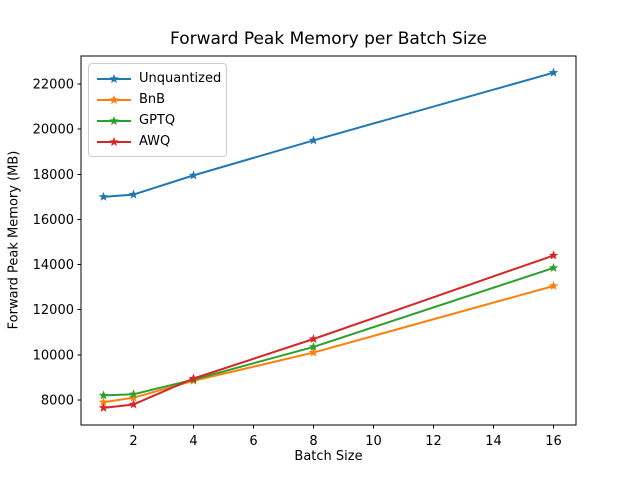 This screenshot has height=480, width=640. I want to click on legend: Unquantized BnB GPTQ AWQ, so click(157, 110).